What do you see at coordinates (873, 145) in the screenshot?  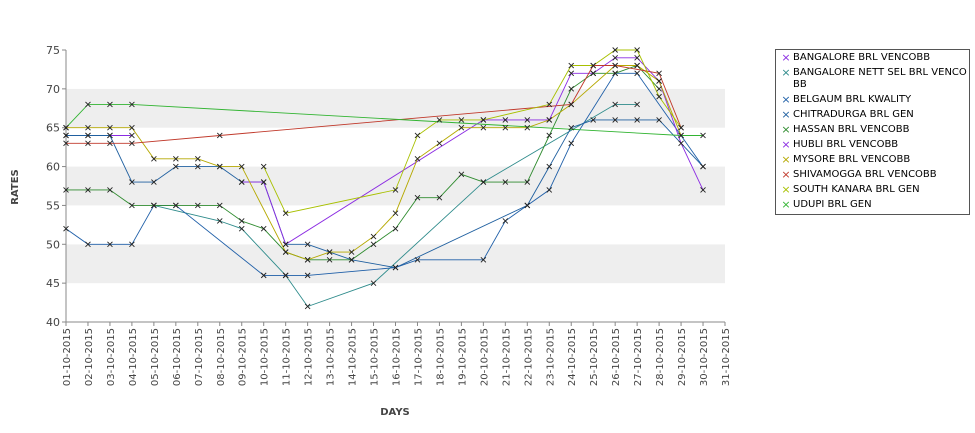 I see `legend-item: × HUBLI BRL VENCOBB` at bounding box center [873, 145].